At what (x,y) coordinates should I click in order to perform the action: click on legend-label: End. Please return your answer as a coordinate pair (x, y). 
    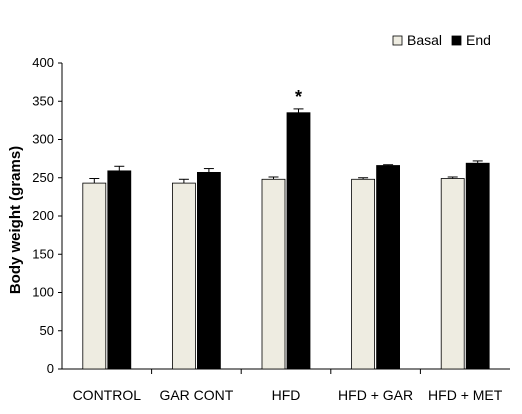
    Looking at the image, I should click on (478, 40).